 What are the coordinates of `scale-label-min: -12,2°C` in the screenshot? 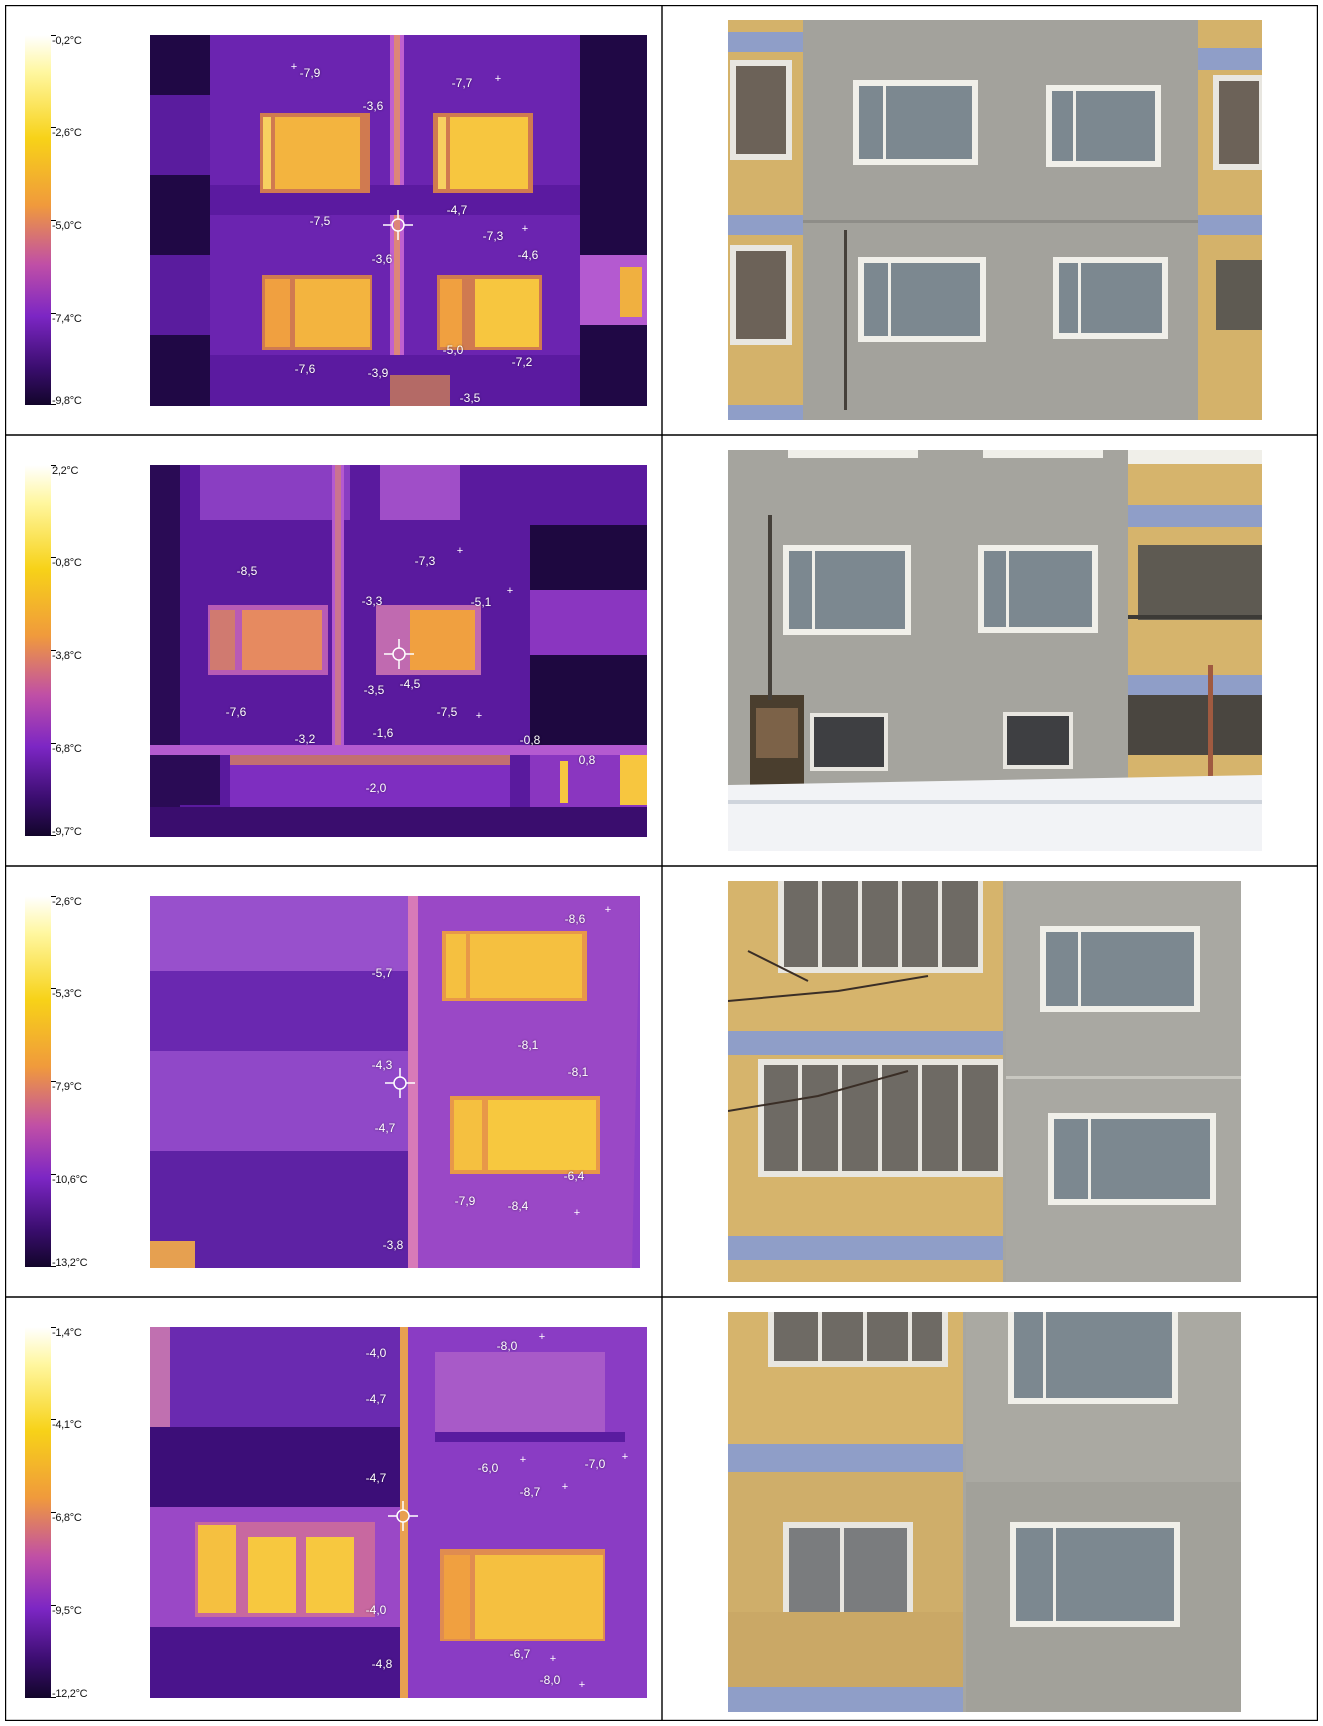 It's located at (70, 1694).